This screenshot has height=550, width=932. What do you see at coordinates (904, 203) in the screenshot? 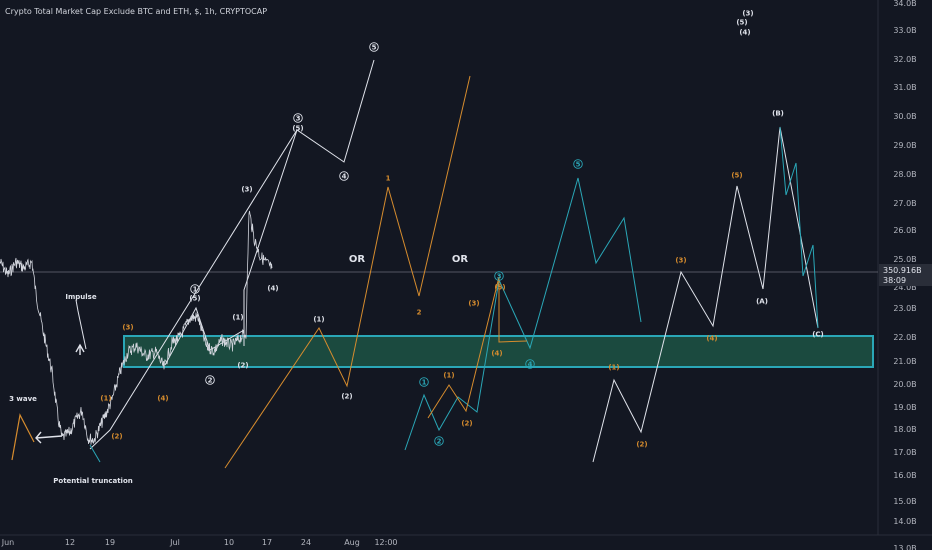
I see `y-tick-label: 27.0B` at bounding box center [904, 203].